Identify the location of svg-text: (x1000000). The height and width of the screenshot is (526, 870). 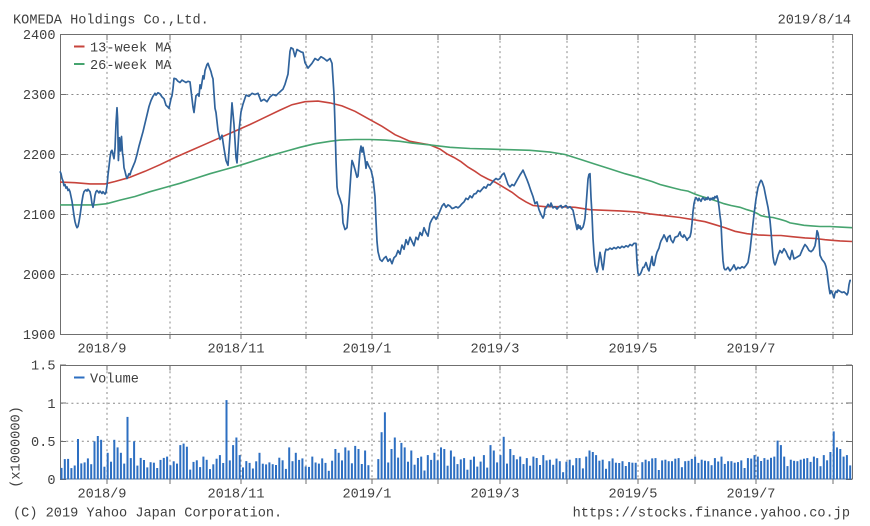
(17, 447).